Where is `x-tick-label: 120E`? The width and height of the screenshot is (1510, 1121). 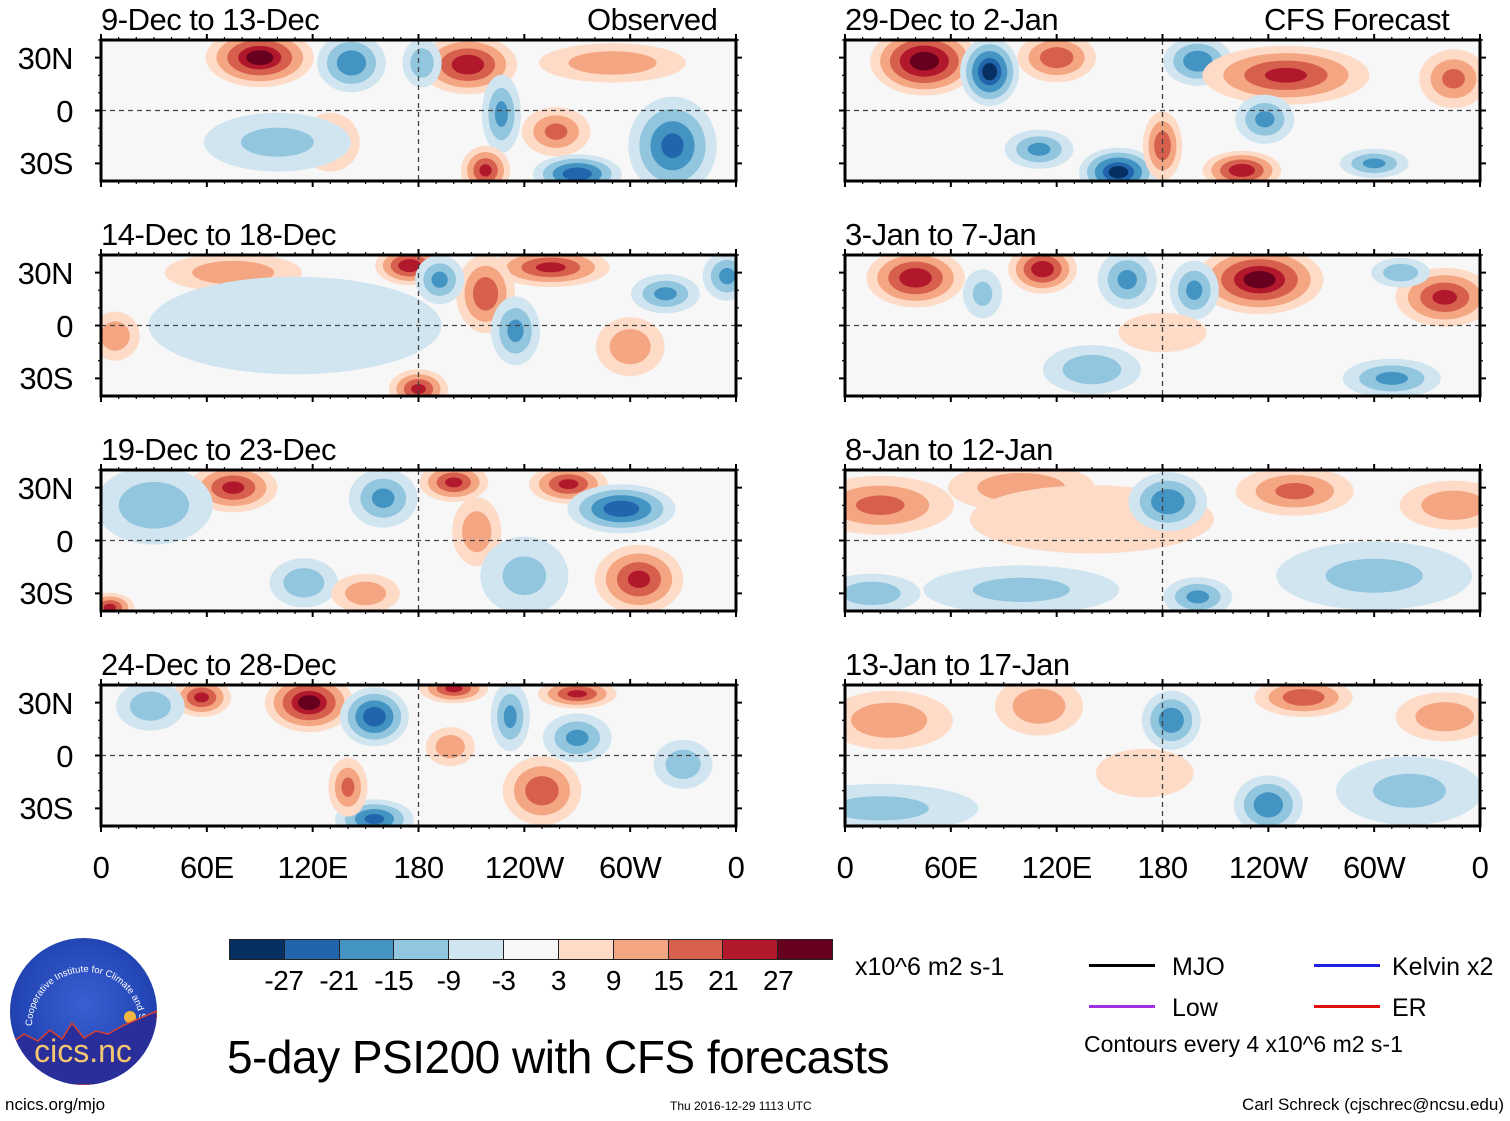
x-tick-label: 120E is located at coordinates (312, 867).